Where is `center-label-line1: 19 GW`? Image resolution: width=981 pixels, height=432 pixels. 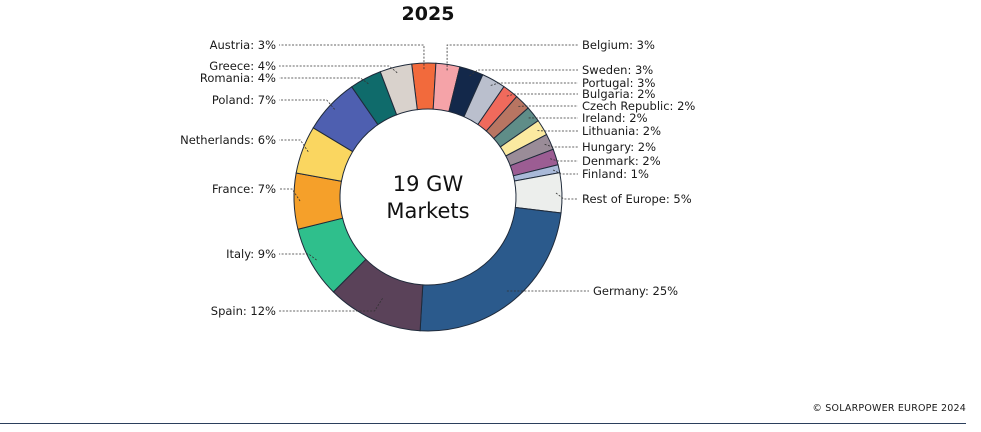 center-label-line1: 19 GW is located at coordinates (428, 184).